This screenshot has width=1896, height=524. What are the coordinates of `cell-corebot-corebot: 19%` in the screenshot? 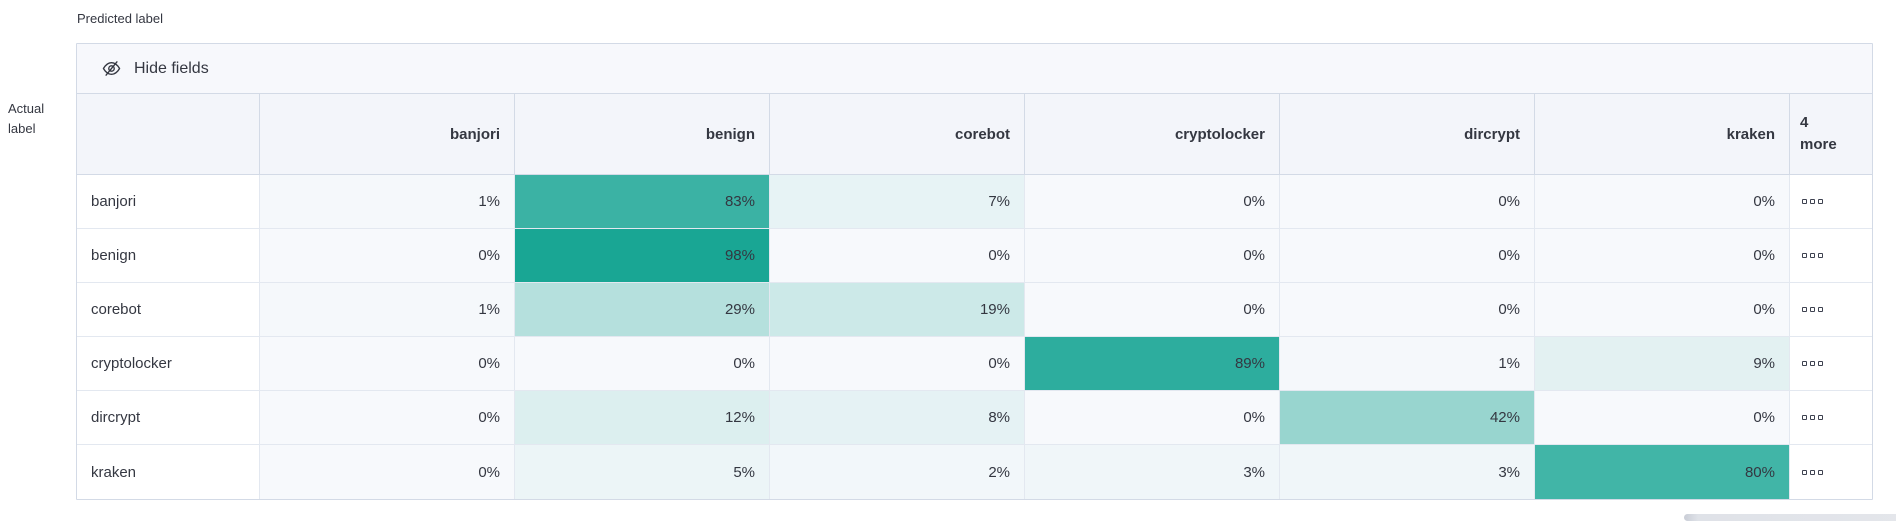 It's located at (897, 309).